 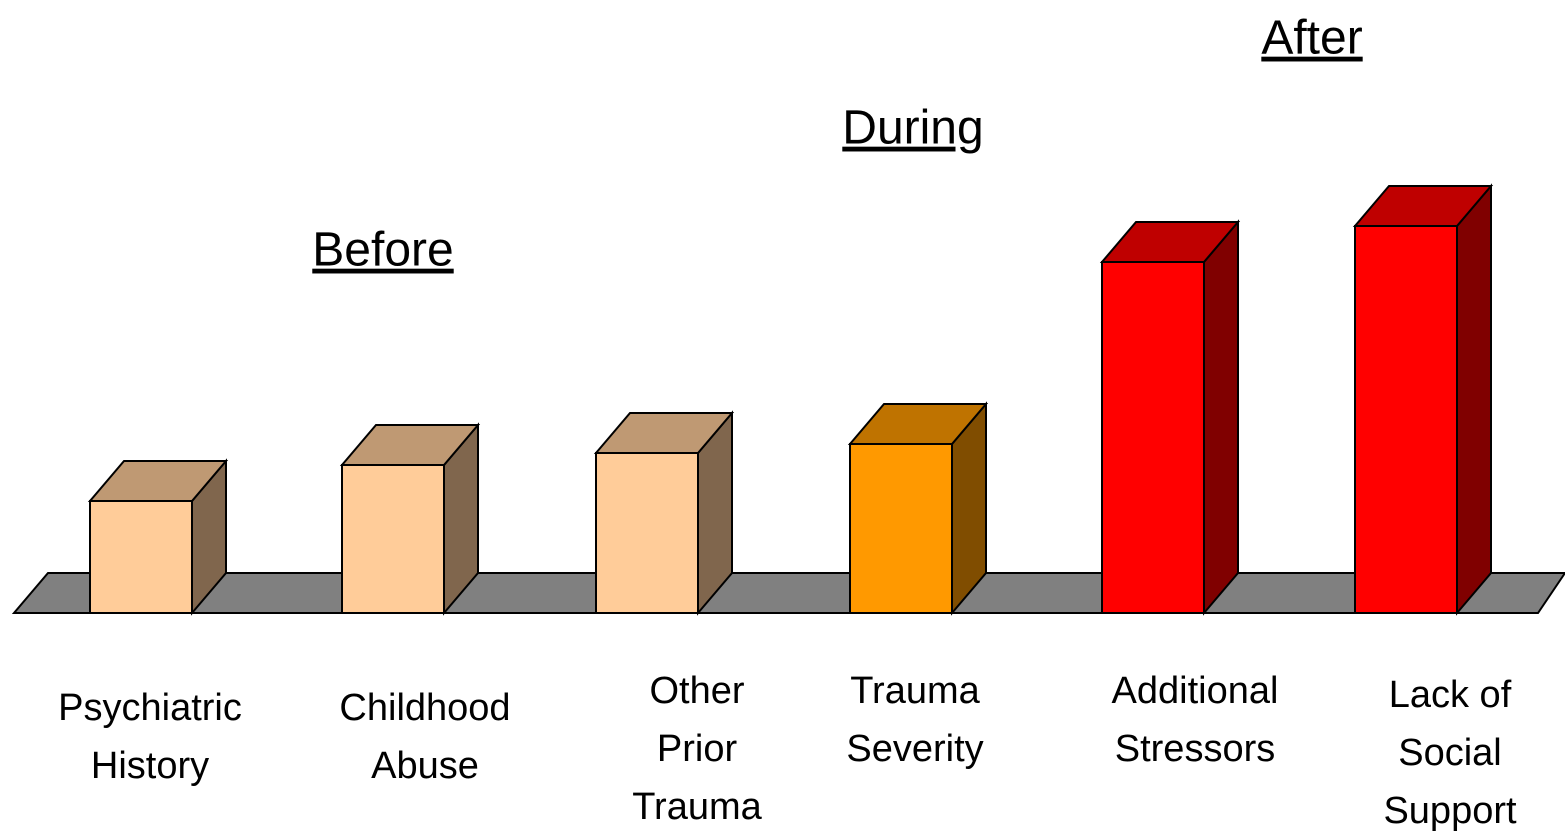 I want to click on x-tick-label: Other Prior Trauma, so click(x=697, y=749).